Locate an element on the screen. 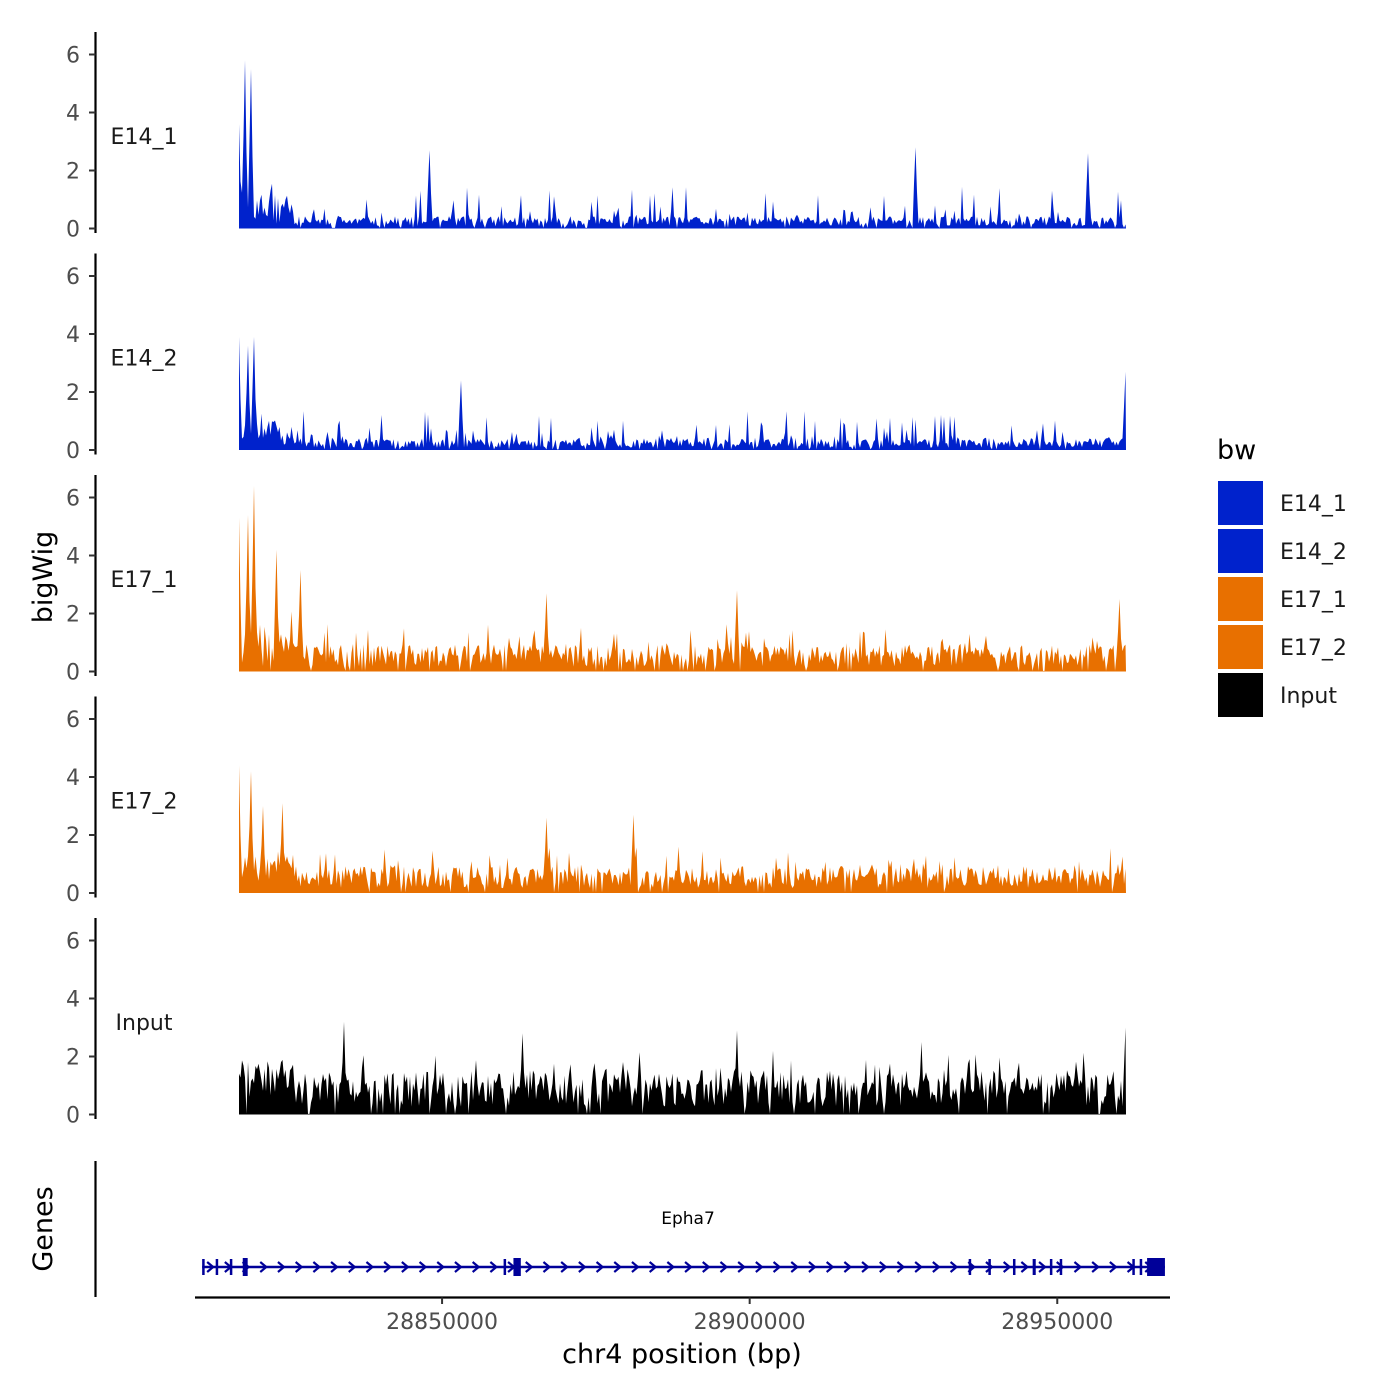 This screenshot has height=1400, width=1400. y-axis-title: bigWig is located at coordinates (43, 577).